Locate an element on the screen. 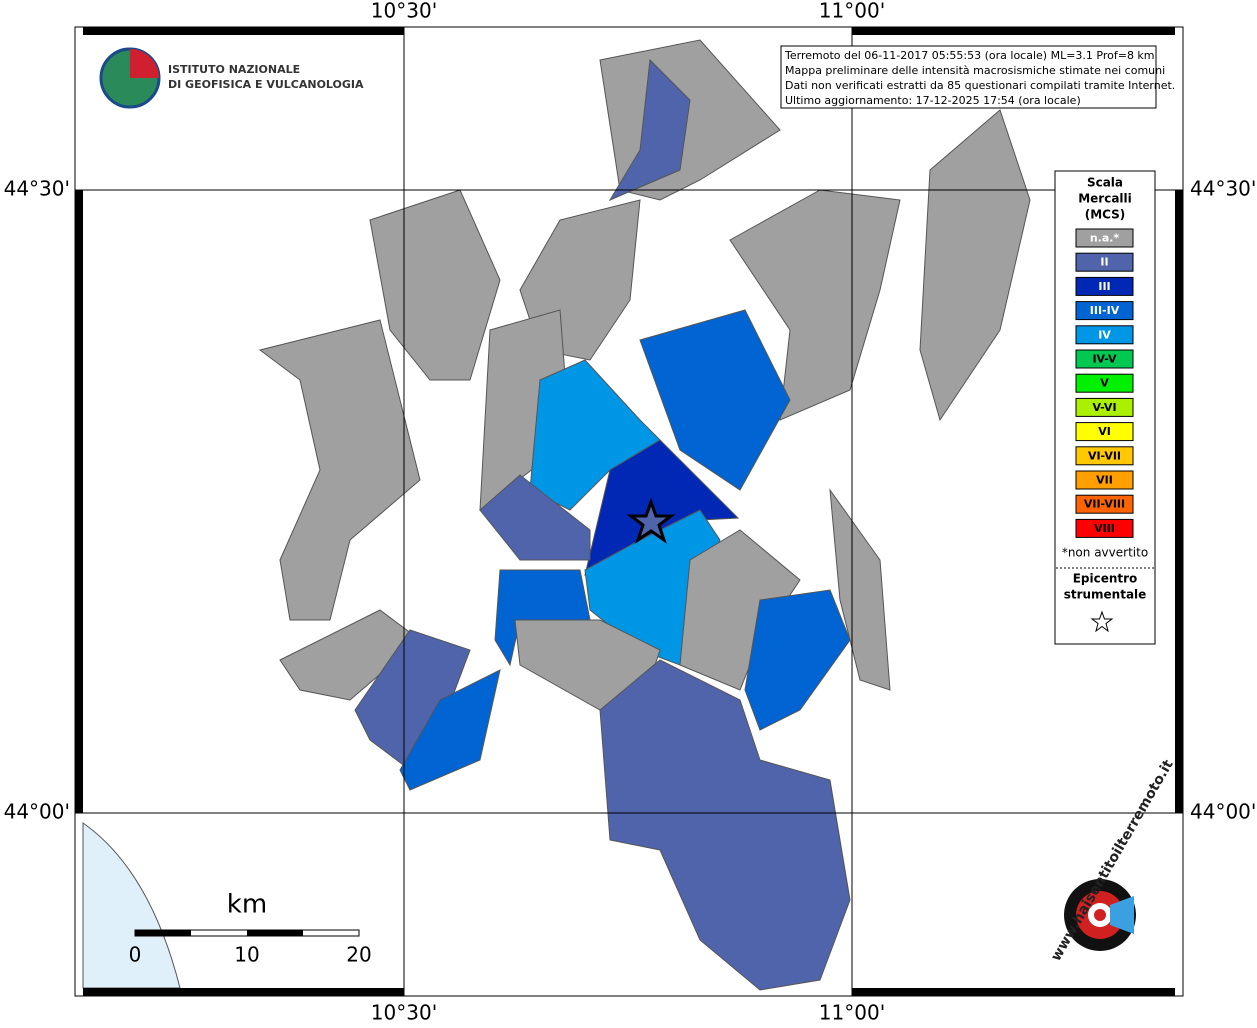 This screenshot has width=1257, height=1028. legend-label: VI-VII is located at coordinates (1104, 455).